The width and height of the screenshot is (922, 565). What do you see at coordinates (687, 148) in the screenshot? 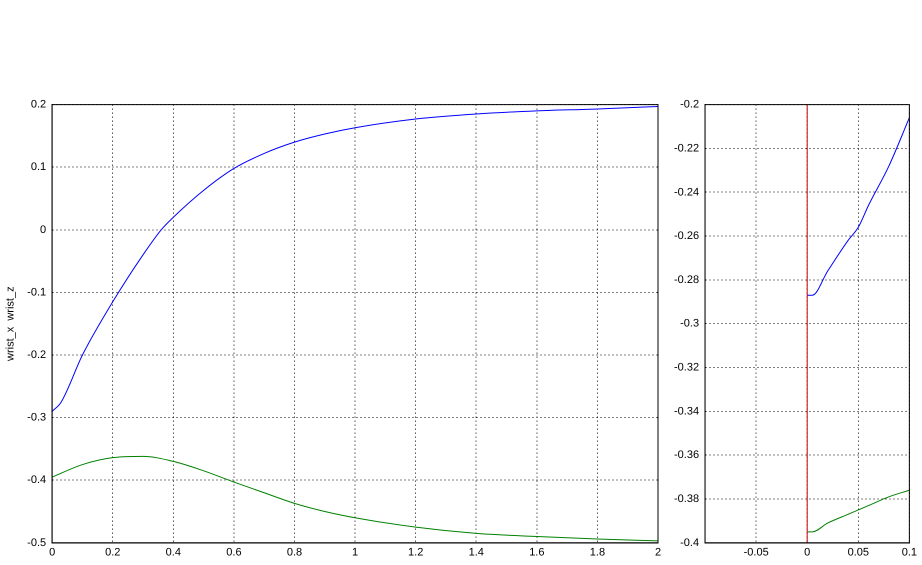
I see `y-tick-label: -0.22` at bounding box center [687, 148].